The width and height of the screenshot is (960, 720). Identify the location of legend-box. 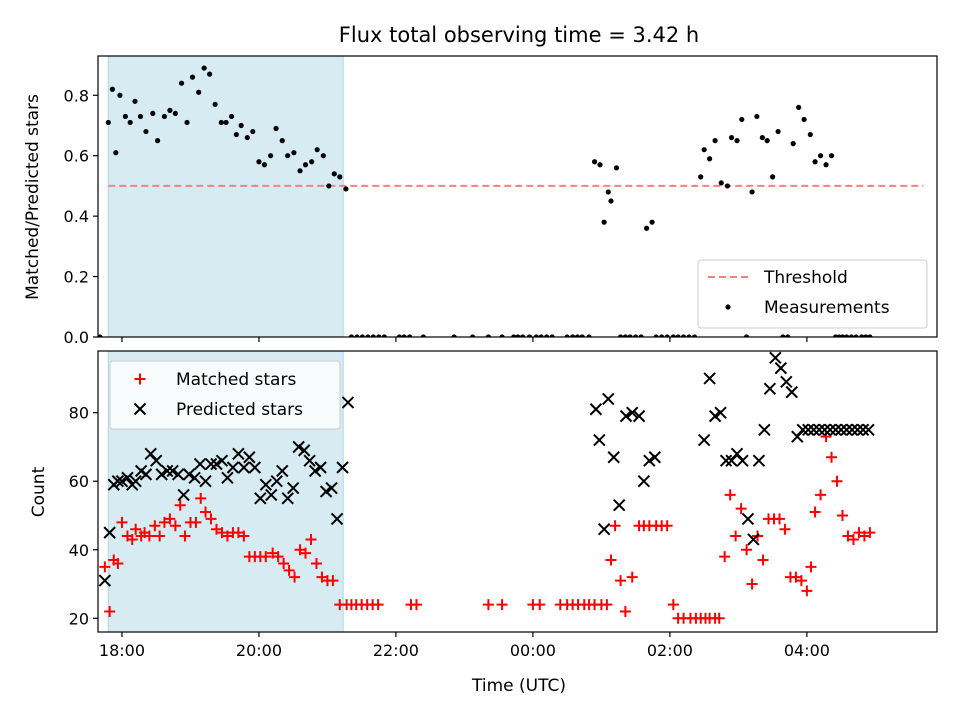
(225, 395).